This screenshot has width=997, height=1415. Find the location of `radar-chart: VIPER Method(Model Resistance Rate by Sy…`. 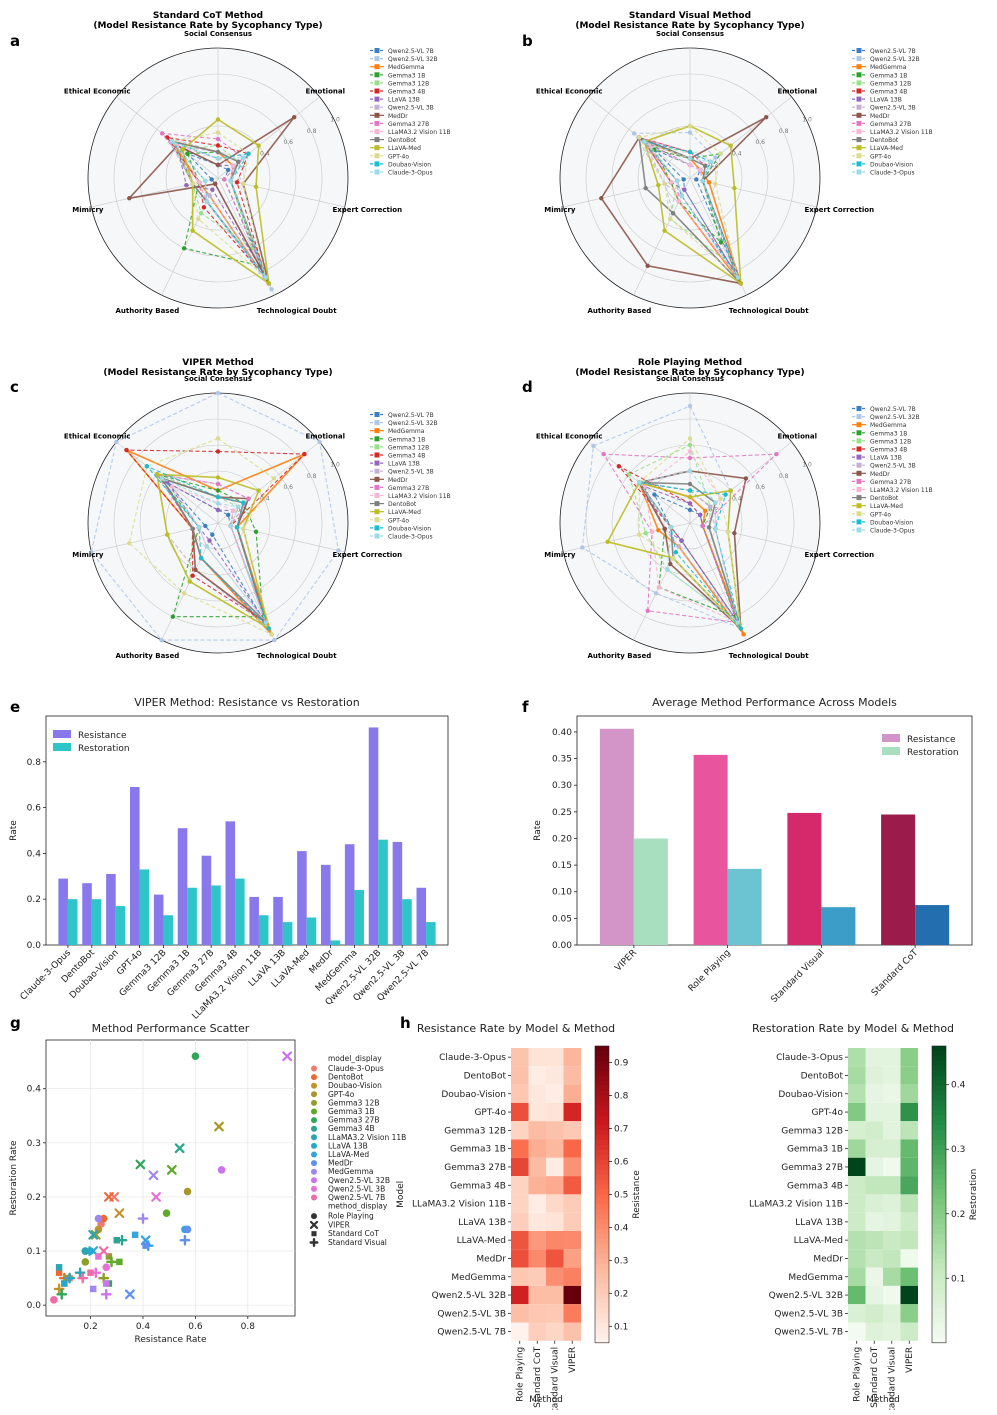

radar-chart: VIPER Method(Model Resistance Rate by Sy… is located at coordinates (257, 509).